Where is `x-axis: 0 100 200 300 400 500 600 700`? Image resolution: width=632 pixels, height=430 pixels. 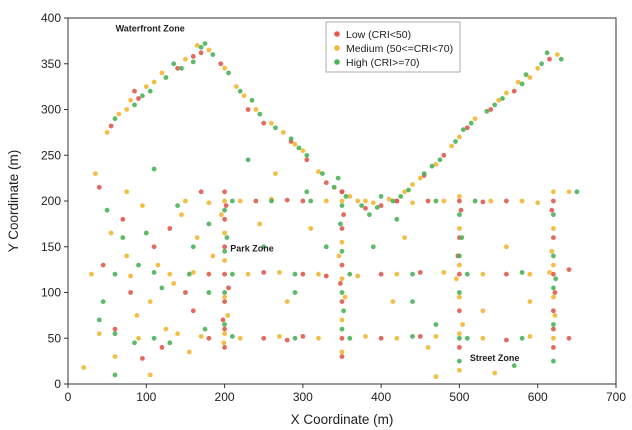 x-axis: 0 100 200 300 400 500 600 700 is located at coordinates (345, 394).